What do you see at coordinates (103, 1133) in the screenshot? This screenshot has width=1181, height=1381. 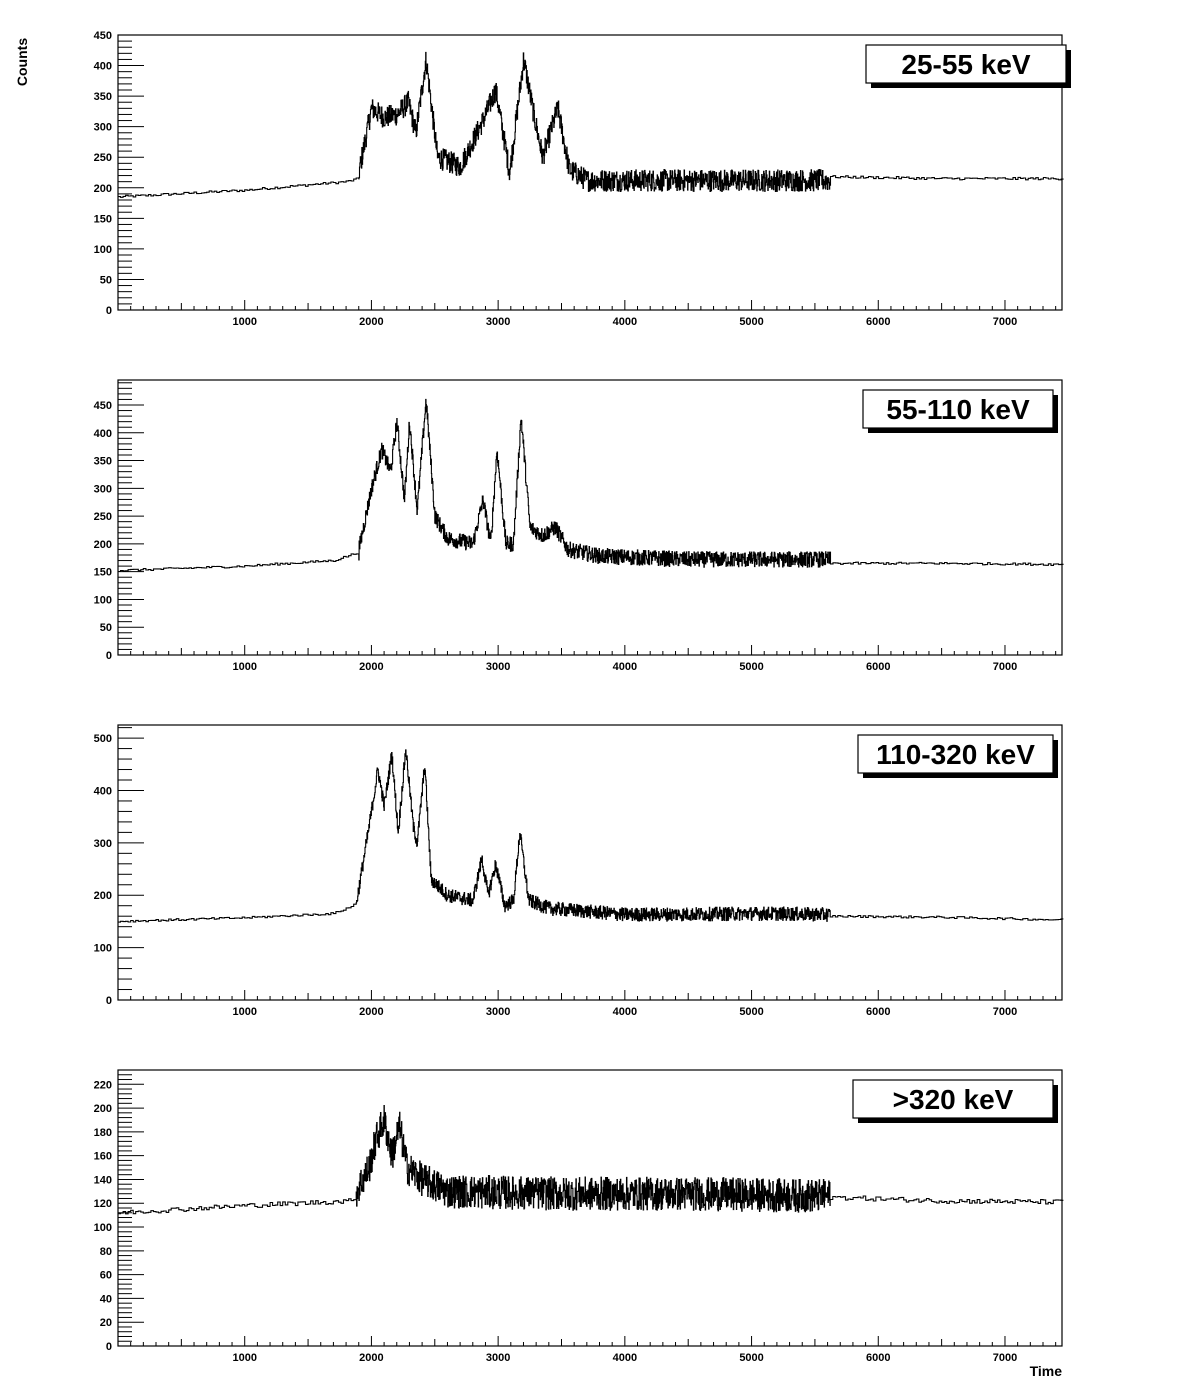 I see `y-tick-label: 180` at bounding box center [103, 1133].